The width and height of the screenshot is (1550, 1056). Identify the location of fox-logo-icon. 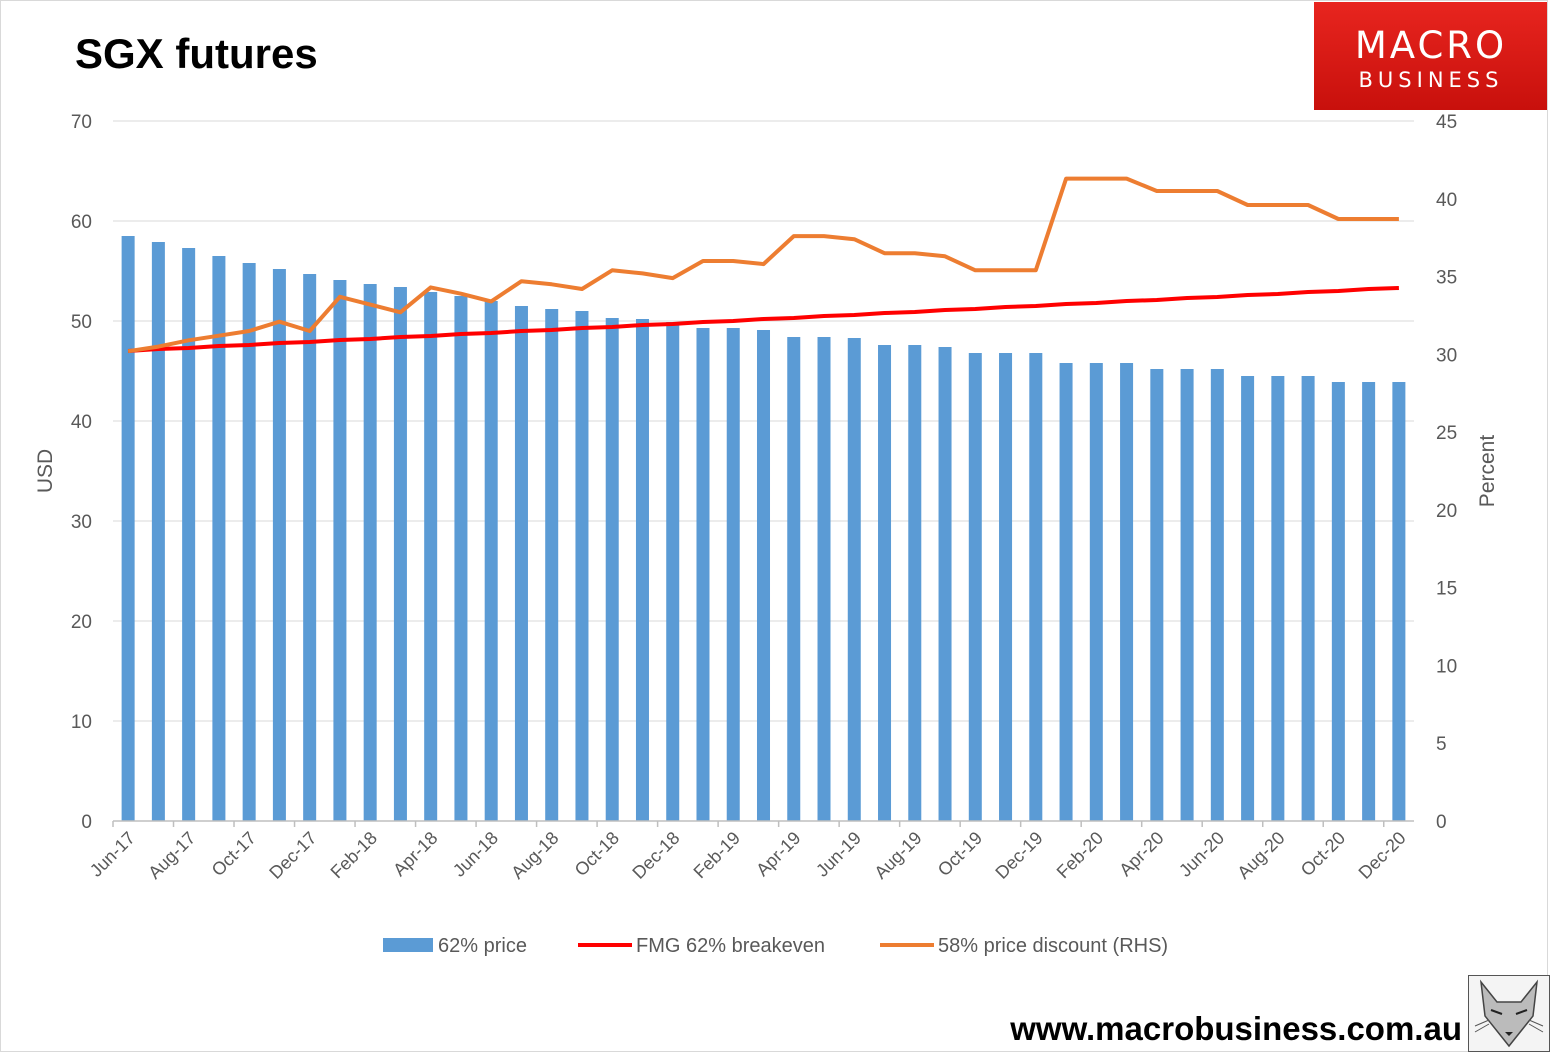
(1509, 1013).